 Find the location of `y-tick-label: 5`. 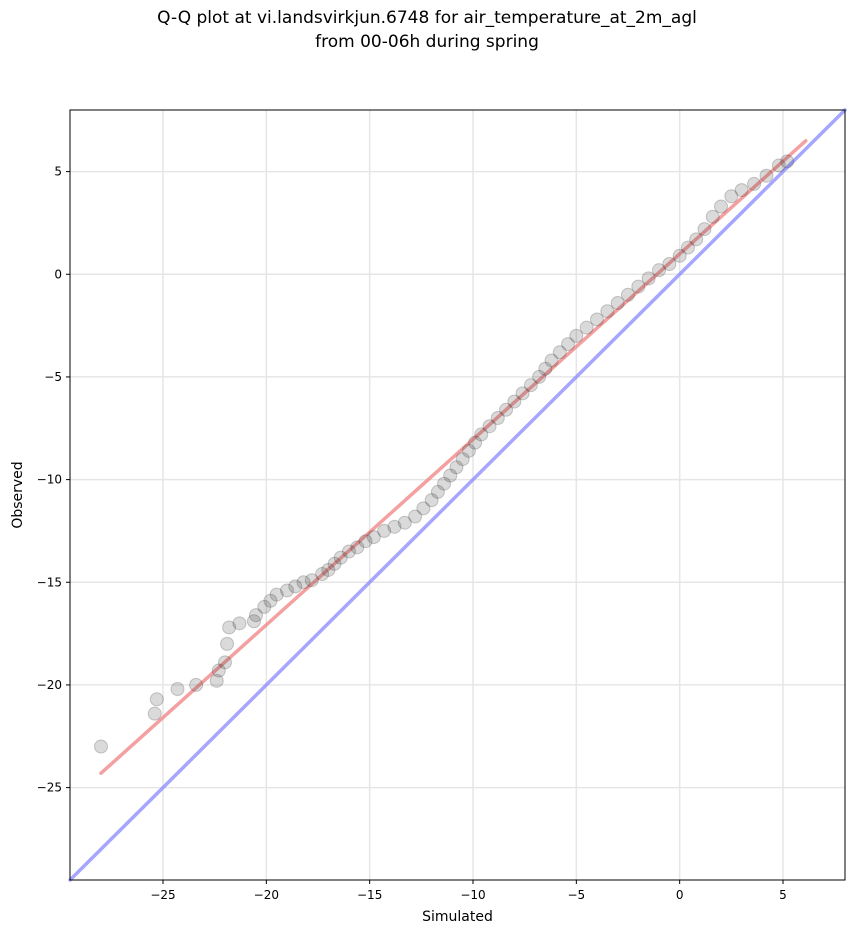

y-tick-label: 5 is located at coordinates (58, 172).